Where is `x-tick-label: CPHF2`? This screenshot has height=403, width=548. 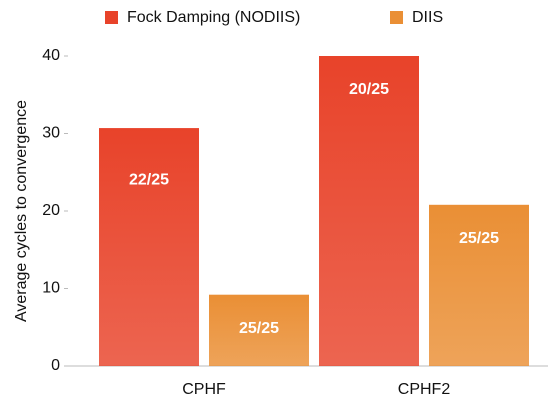
x-tick-label: CPHF2 is located at coordinates (424, 389).